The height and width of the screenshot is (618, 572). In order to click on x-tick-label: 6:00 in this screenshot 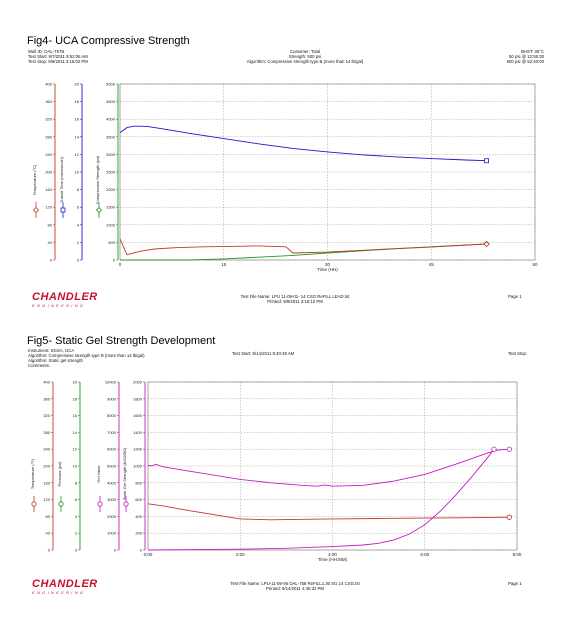, I will do `click(424, 554)`.